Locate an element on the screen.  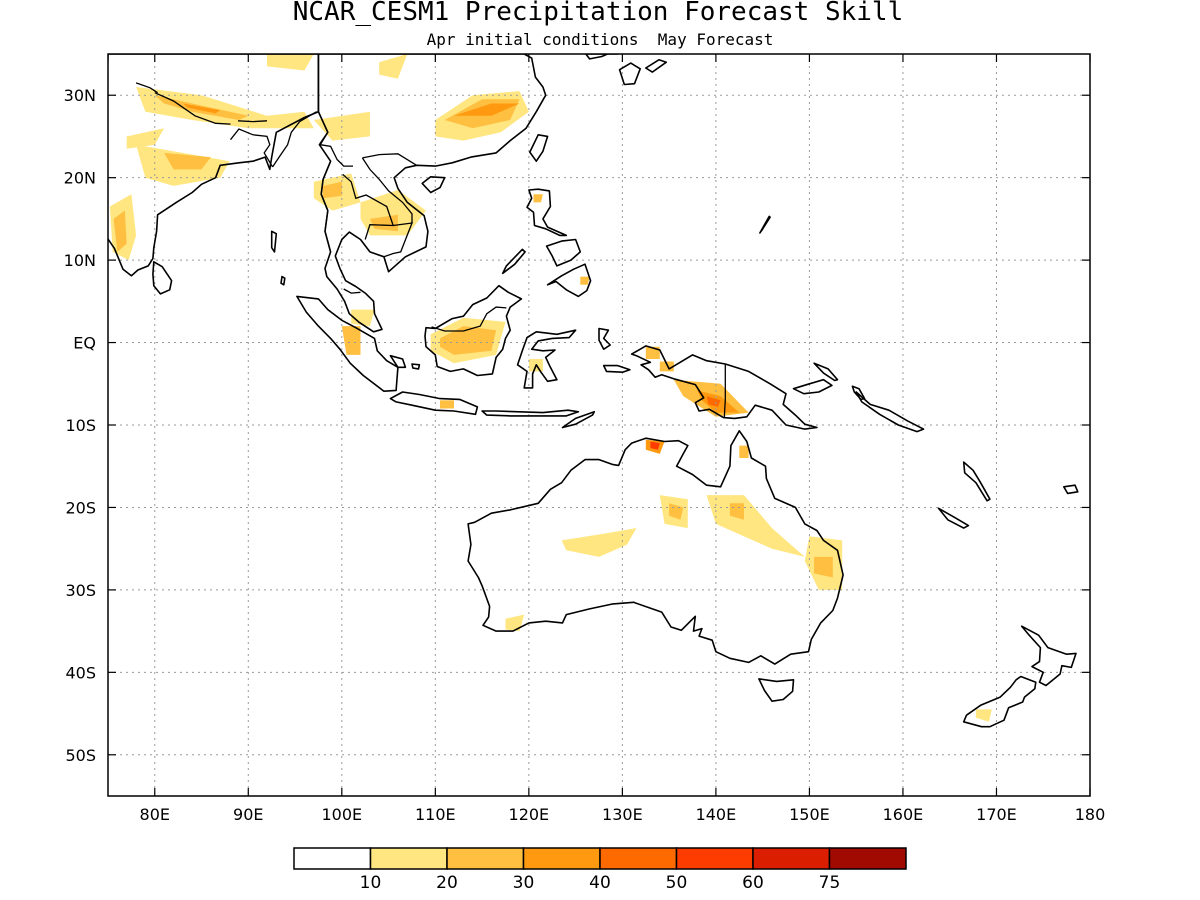
skill-region-himalaya-core2 is located at coordinates (201, 108).